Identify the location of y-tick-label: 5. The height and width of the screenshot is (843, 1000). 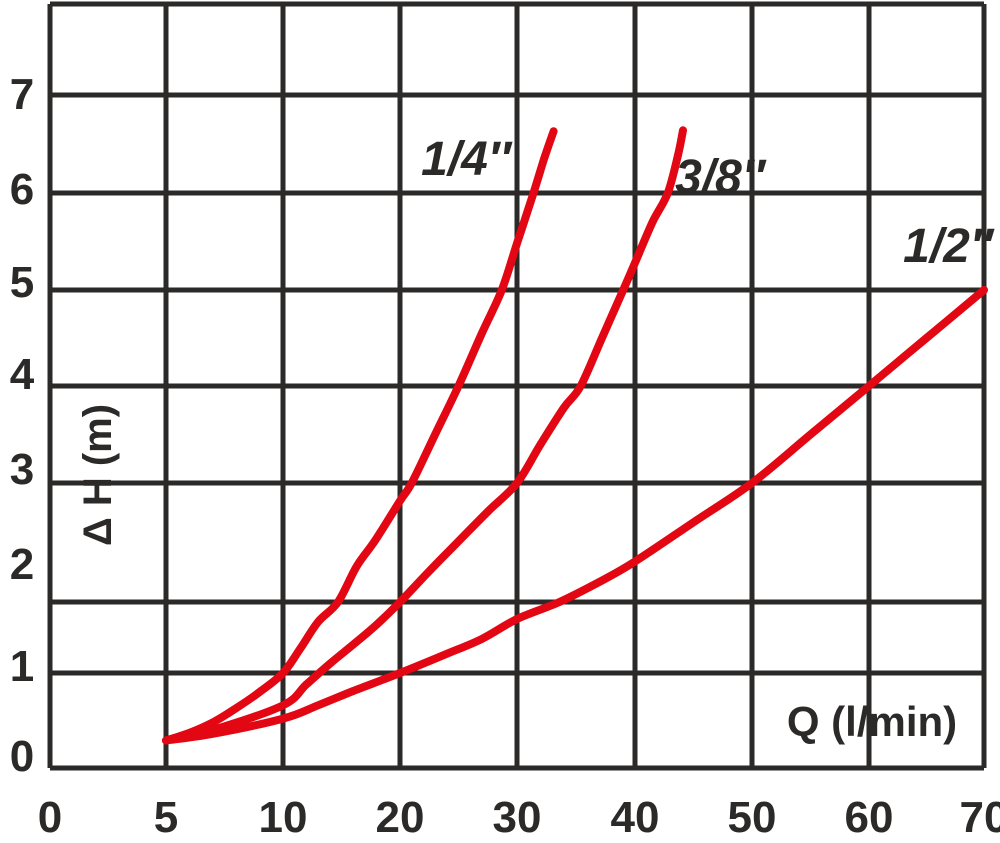
(22, 282).